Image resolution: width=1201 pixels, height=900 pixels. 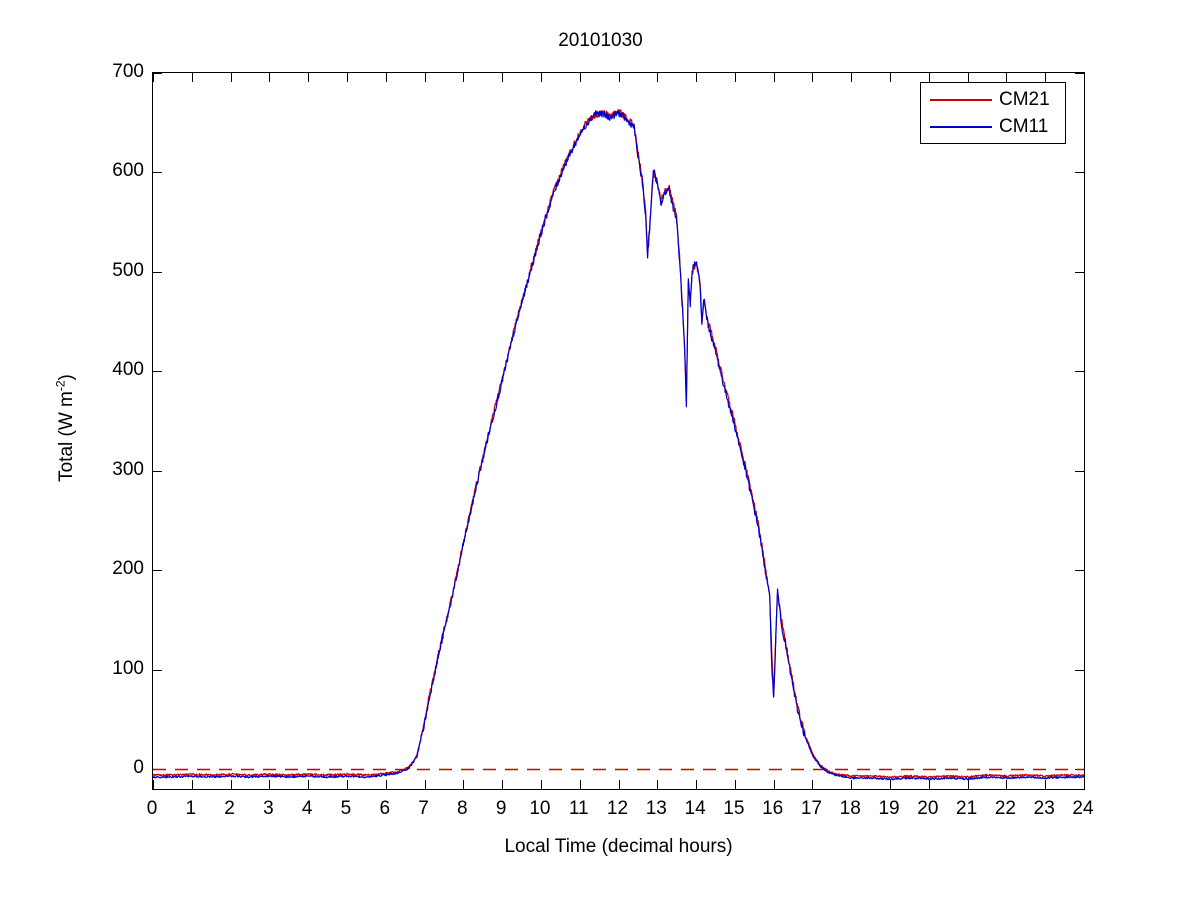 I want to click on legend-item-cm11: CM11, so click(x=994, y=127).